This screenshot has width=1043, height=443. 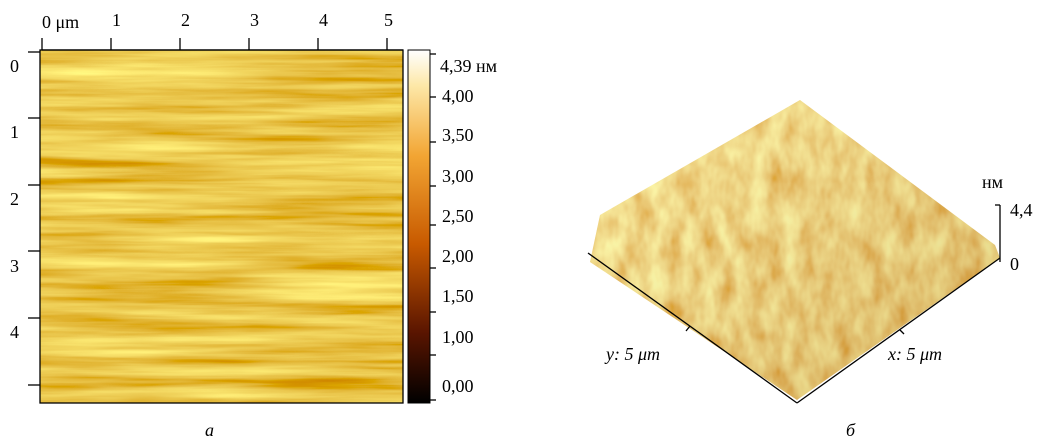 What do you see at coordinates (254, 20) in the screenshot?
I see `x-tick-label: 3` at bounding box center [254, 20].